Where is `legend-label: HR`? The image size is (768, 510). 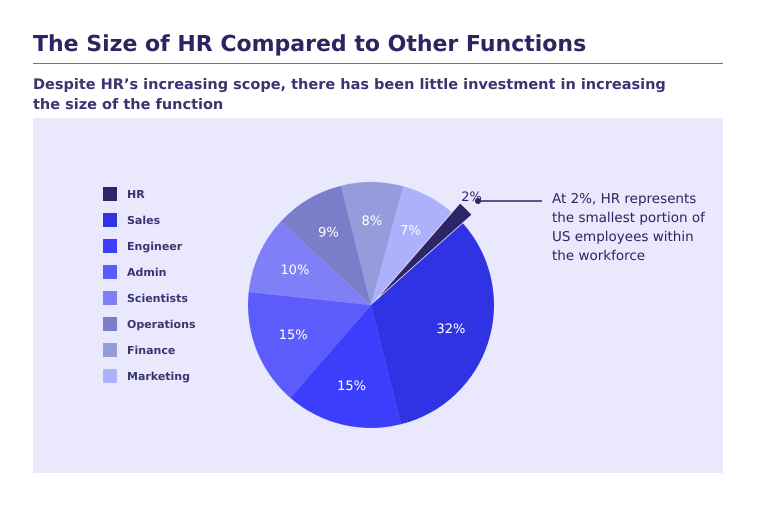
legend-label: HR is located at coordinates (136, 194).